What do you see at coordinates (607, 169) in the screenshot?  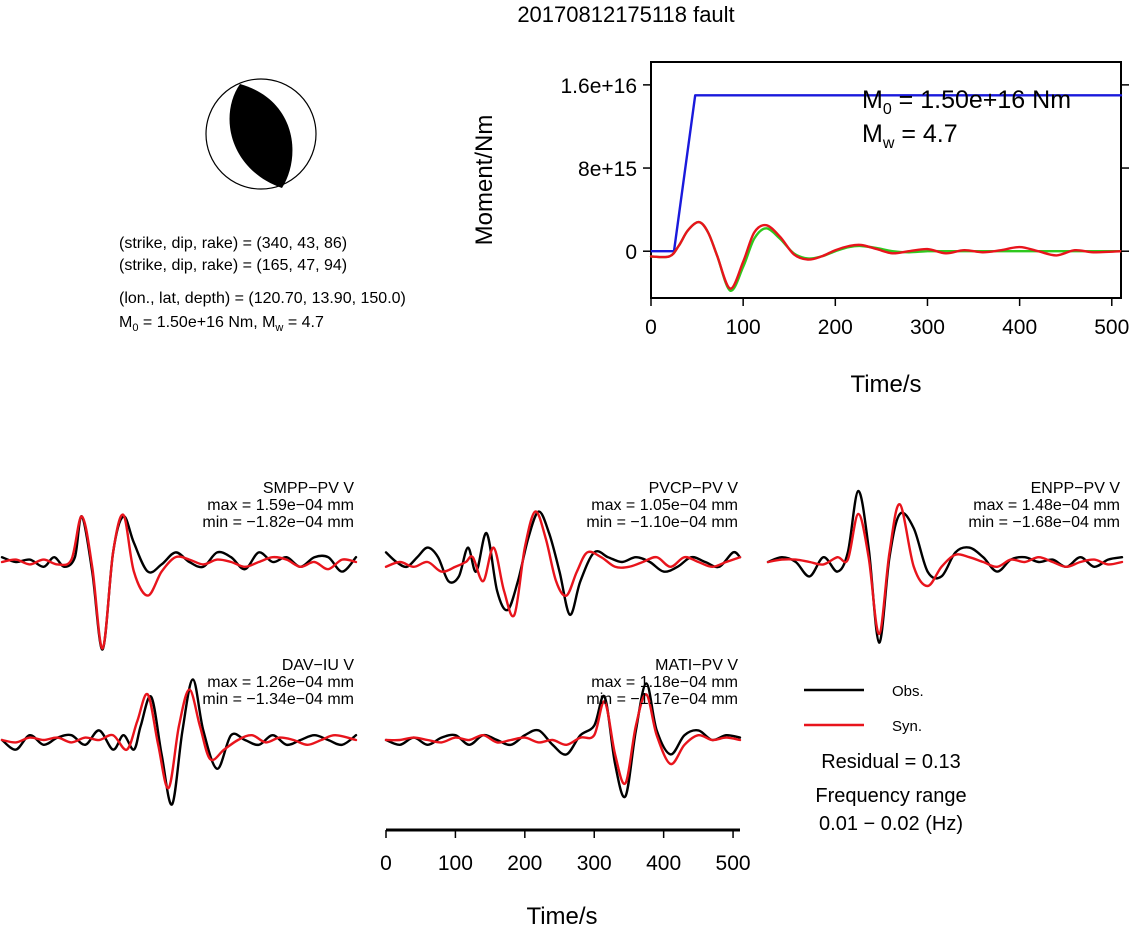 I see `moment-y-tick-label: 8e+15` at bounding box center [607, 169].